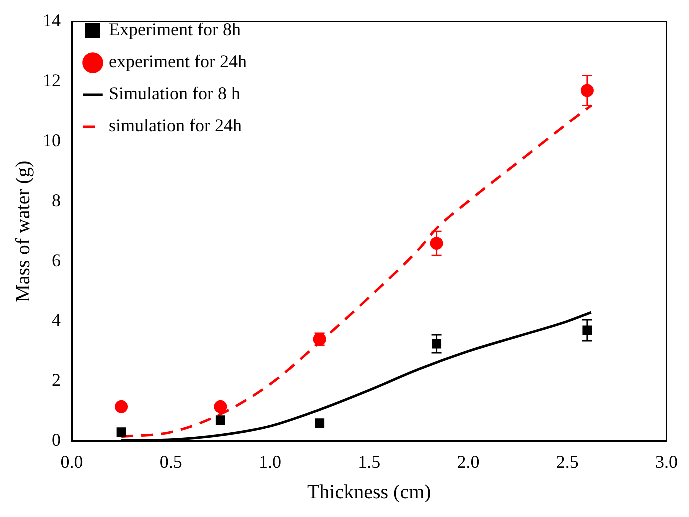  I want to click on x-tick-label: 2.5, so click(567, 462).